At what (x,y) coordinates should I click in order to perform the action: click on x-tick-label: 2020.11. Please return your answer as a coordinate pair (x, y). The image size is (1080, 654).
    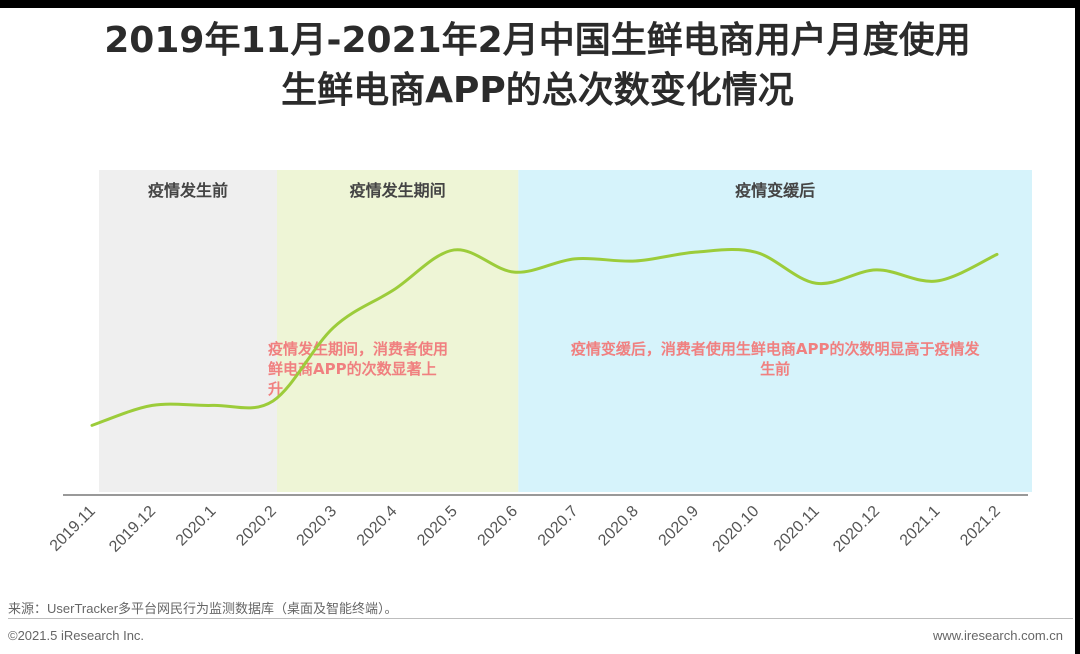
    Looking at the image, I should click on (797, 529).